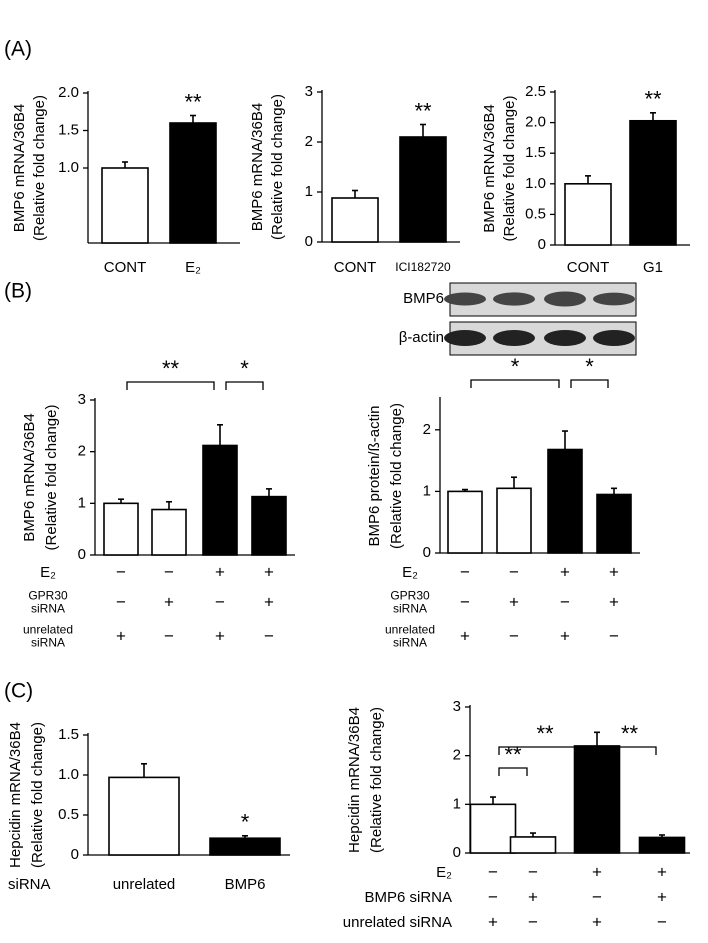  Describe the element at coordinates (68, 814) in the screenshot. I see `y-tick-label: 0.5` at that location.